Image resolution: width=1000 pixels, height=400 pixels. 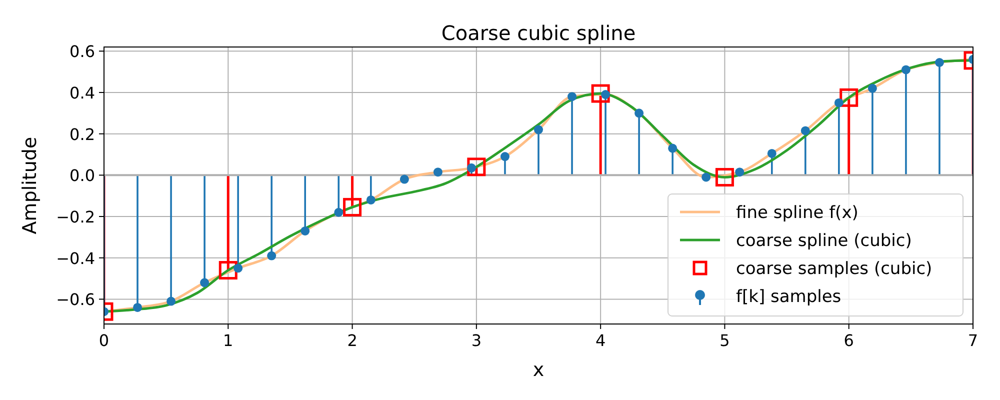 I want to click on y-tick-label: −0.6, so click(x=75, y=300).